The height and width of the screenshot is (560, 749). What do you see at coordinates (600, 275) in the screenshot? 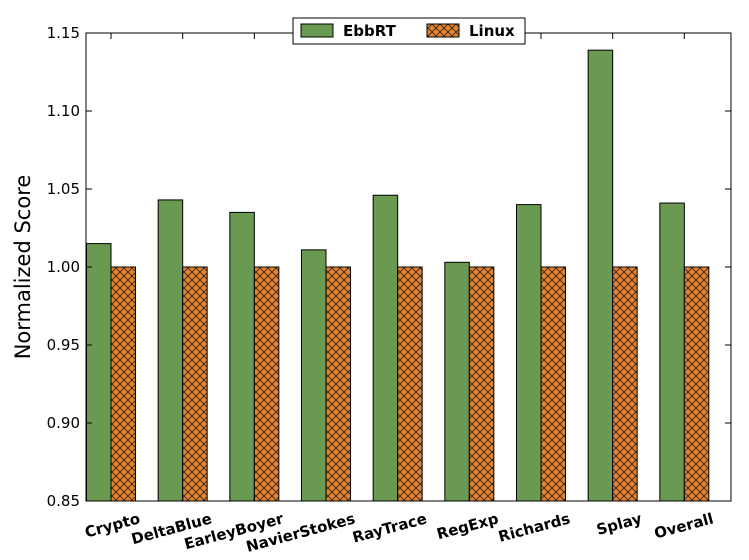
I see `bar-ebbrt-splay` at bounding box center [600, 275].